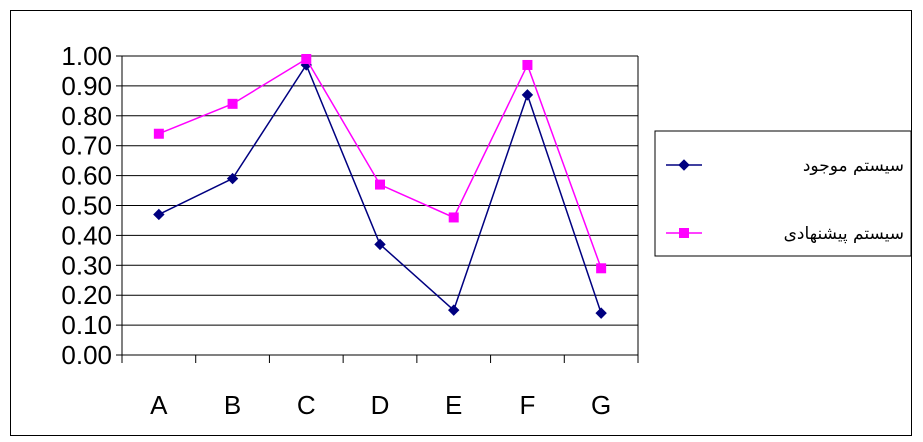 This screenshot has height=442, width=923. I want to click on x-tick-label: D, so click(380, 405).